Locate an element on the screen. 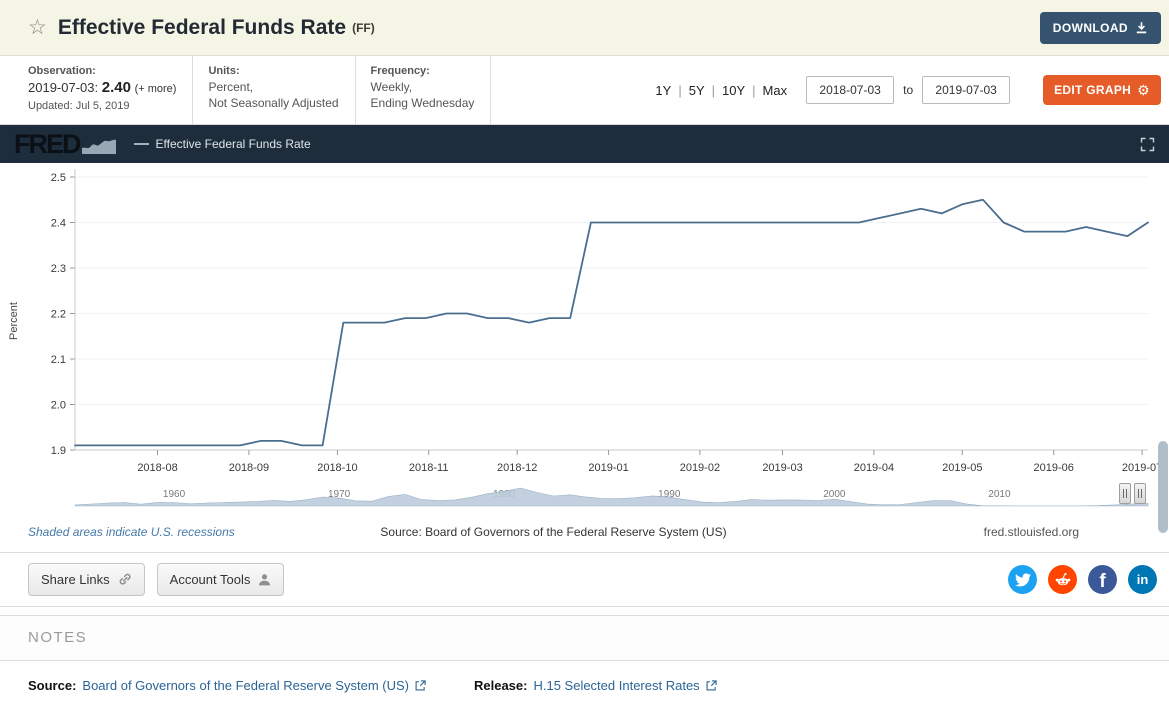 The width and height of the screenshot is (1169, 711). svg-text: 2019-02 is located at coordinates (700, 468).